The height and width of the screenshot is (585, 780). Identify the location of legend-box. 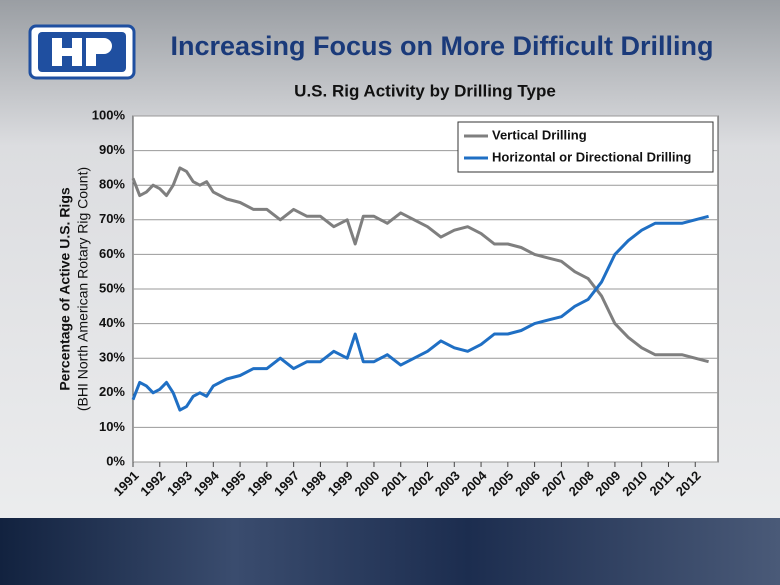
(585, 147).